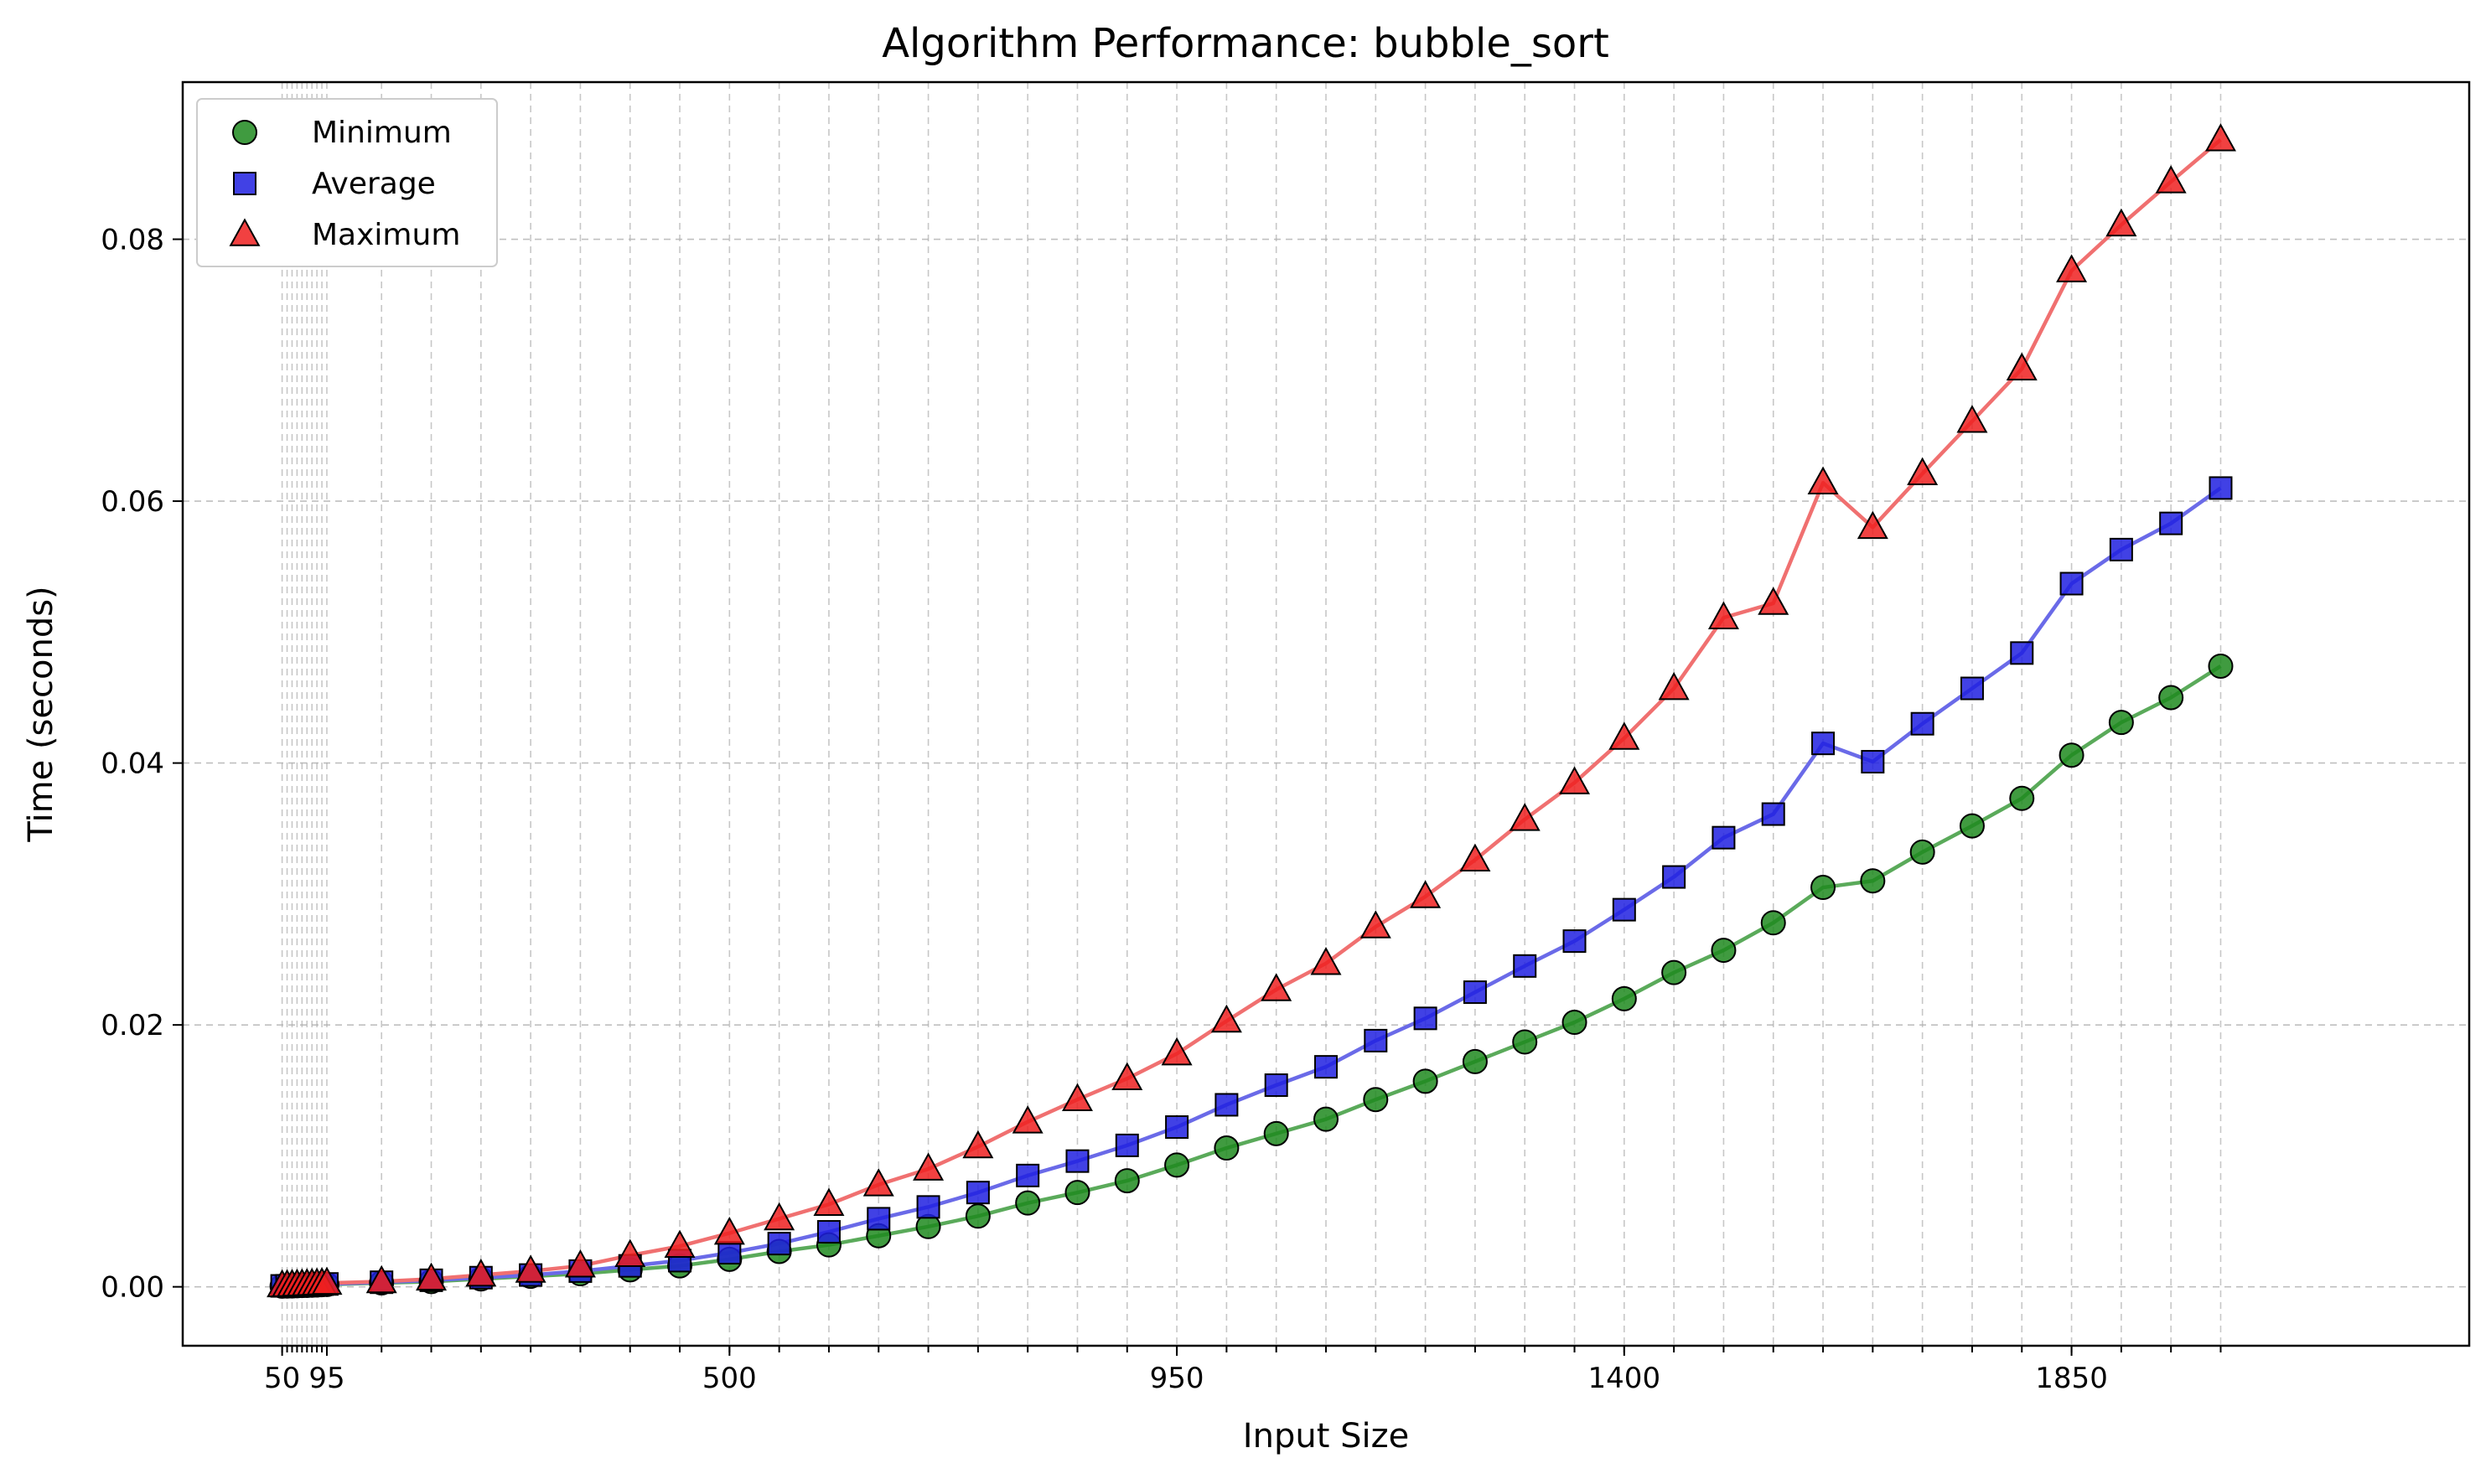 This screenshot has height=1484, width=2491. I want to click on y-tick-label: 0.00, so click(132, 1288).